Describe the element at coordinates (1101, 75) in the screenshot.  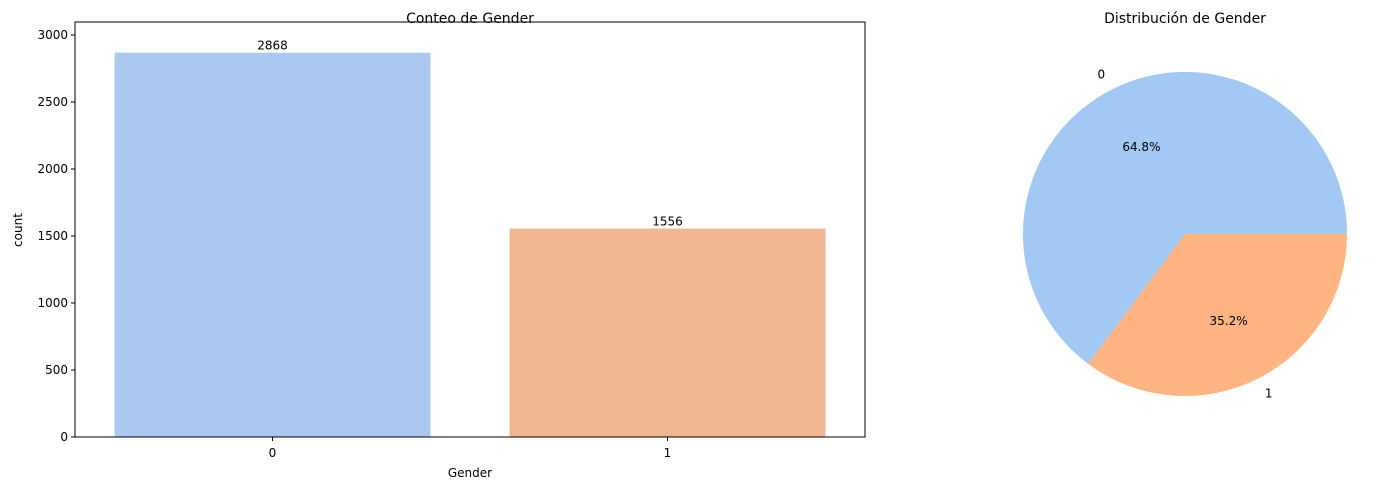
I see `pie-slice-label-0: 0` at that location.